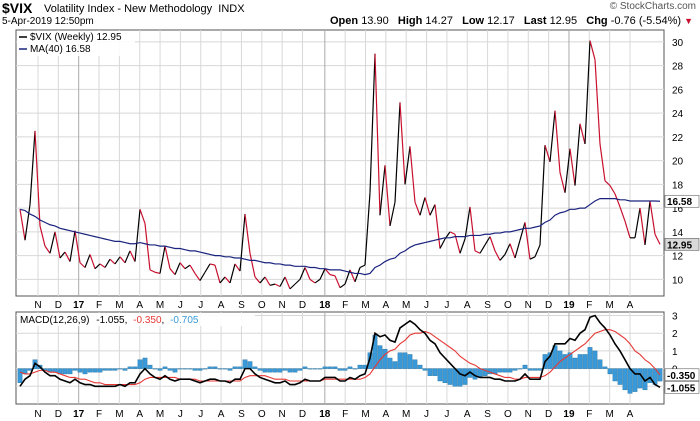  Describe the element at coordinates (682, 244) in the screenshot. I see `last-price-tag-bg` at that location.